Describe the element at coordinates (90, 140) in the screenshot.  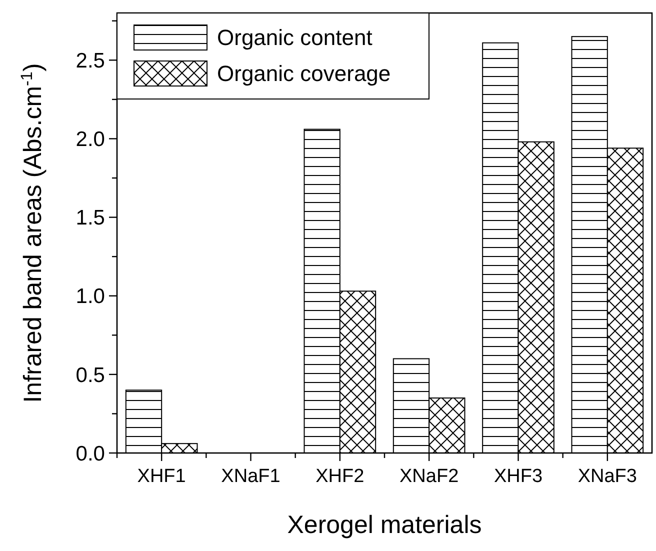
I see `y-tick-label: 2.0` at that location.